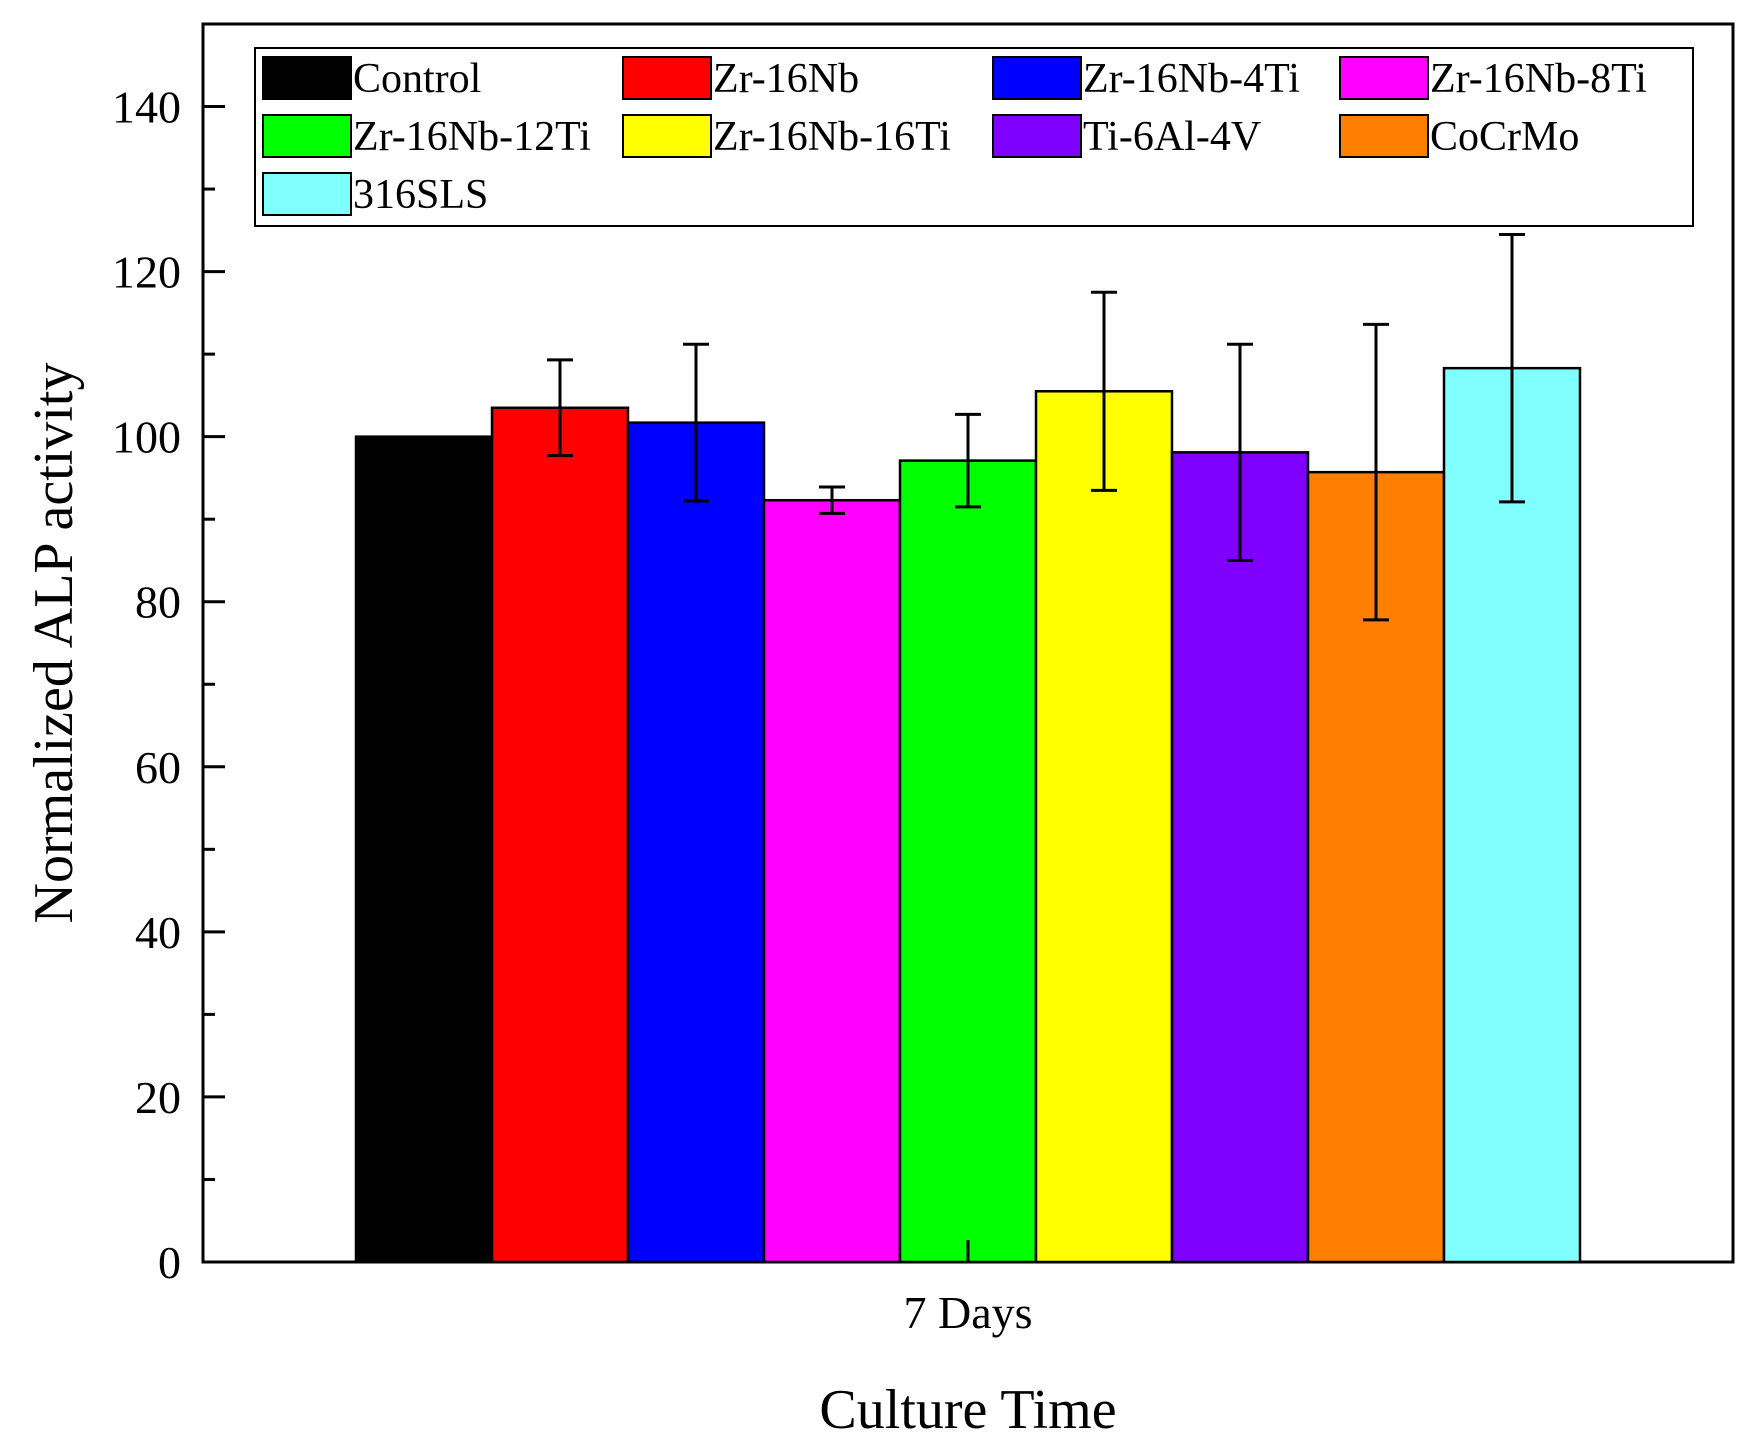  What do you see at coordinates (1172, 137) in the screenshot?
I see `legend-label: Ti-6Al-4V` at bounding box center [1172, 137].